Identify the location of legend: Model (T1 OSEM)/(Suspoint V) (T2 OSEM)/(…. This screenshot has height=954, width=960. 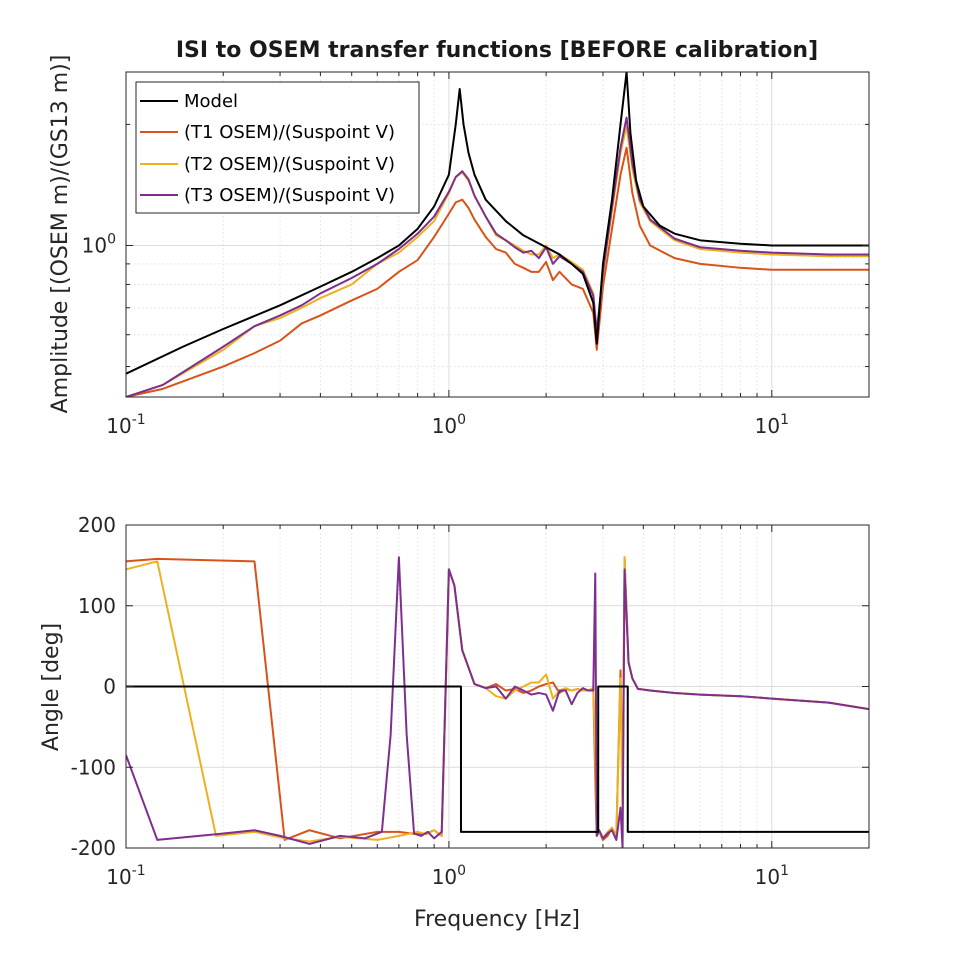
(277, 147).